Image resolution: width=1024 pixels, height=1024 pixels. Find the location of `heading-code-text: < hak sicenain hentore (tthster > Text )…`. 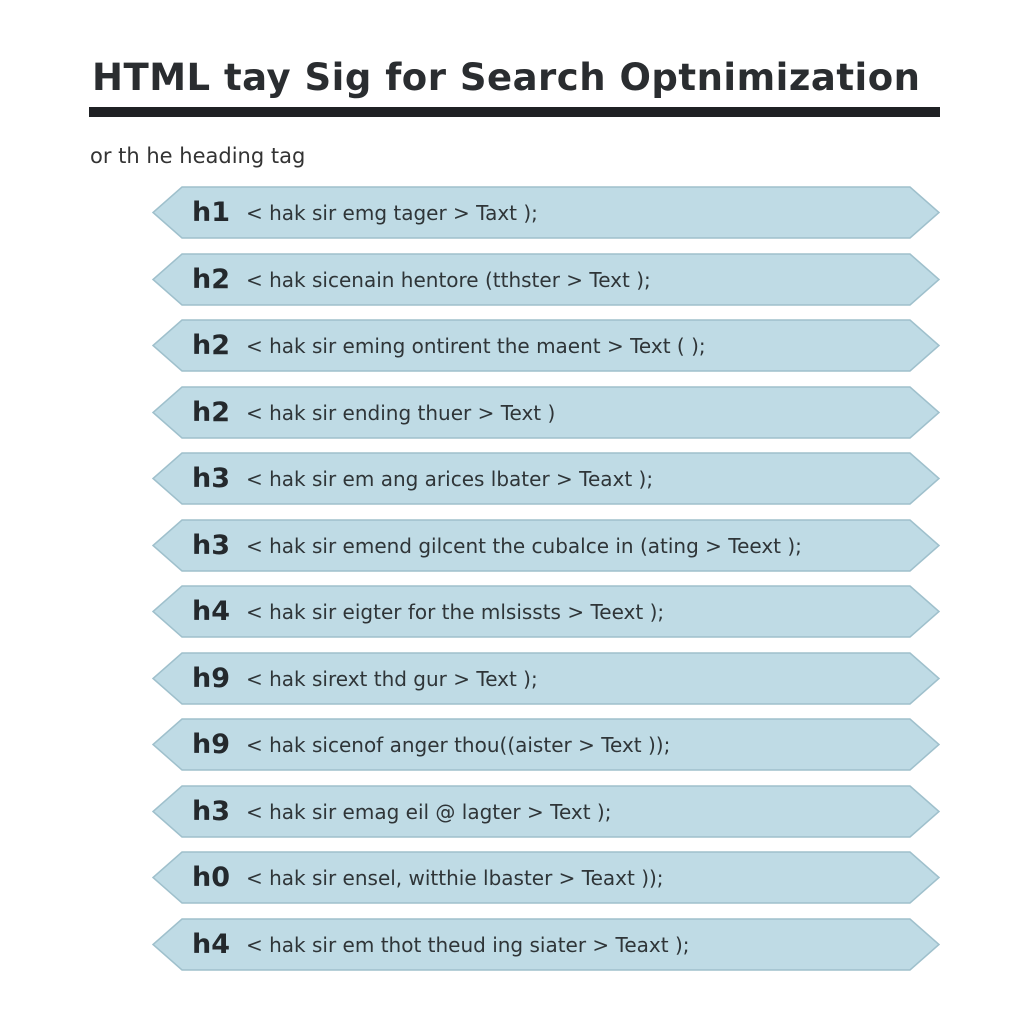

heading-code-text: < hak sicenain hentore (tthster > Text )… is located at coordinates (448, 279).